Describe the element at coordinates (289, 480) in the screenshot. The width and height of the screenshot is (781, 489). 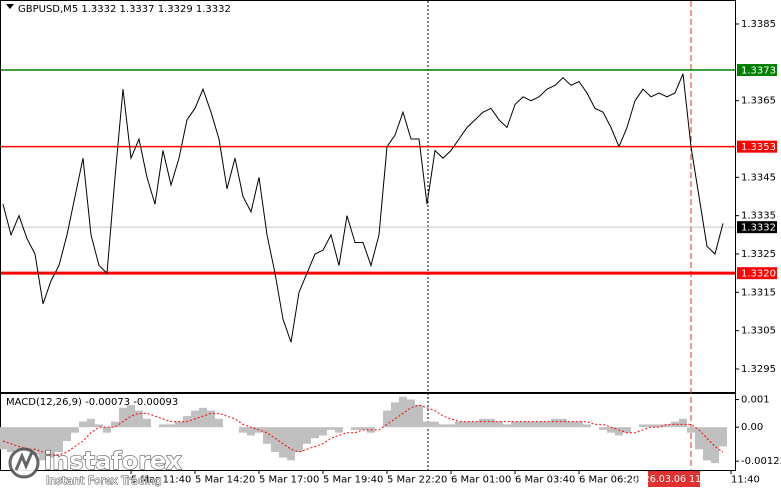
I see `x-tick-label: 5 Mar 17:00` at that location.